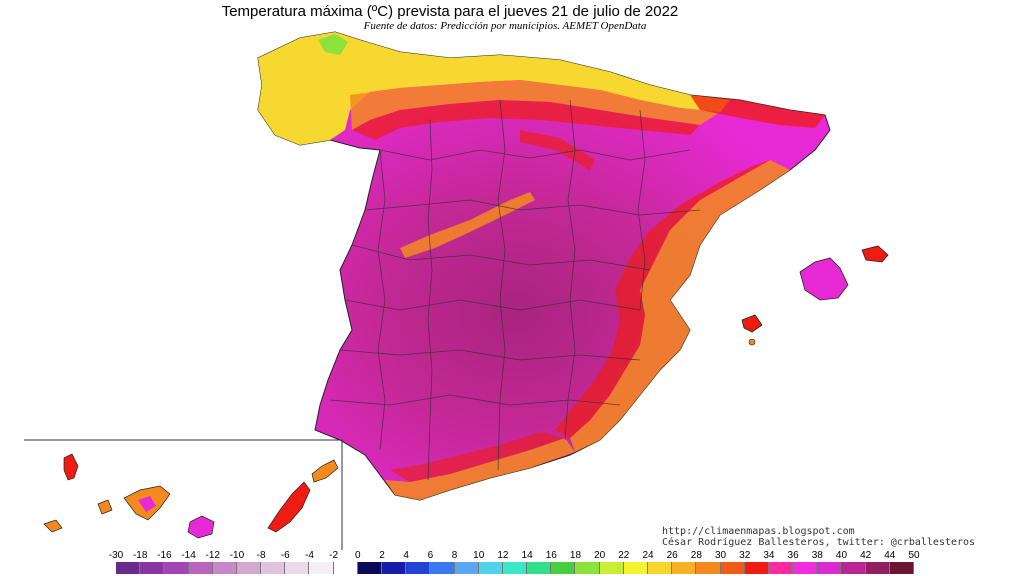 This screenshot has height=576, width=1024. What do you see at coordinates (793, 555) in the screenshot?
I see `legend-label: 36` at bounding box center [793, 555].